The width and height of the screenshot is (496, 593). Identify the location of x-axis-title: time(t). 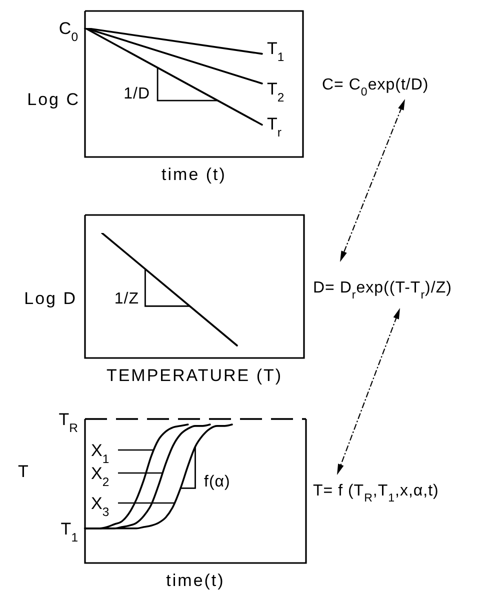
(195, 580).